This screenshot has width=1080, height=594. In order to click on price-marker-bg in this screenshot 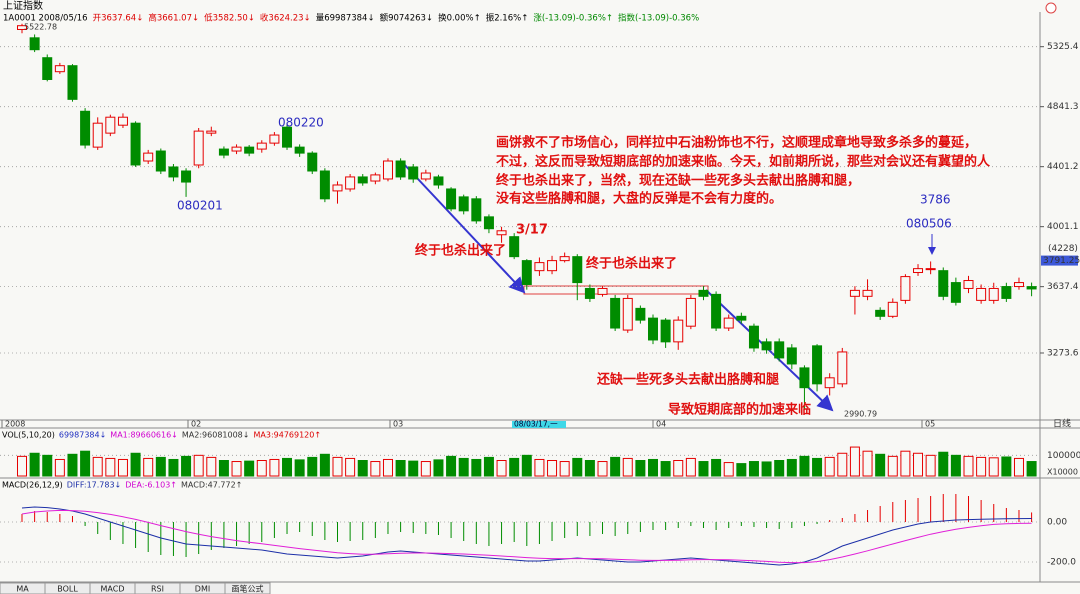, I will do `click(1059, 260)`.